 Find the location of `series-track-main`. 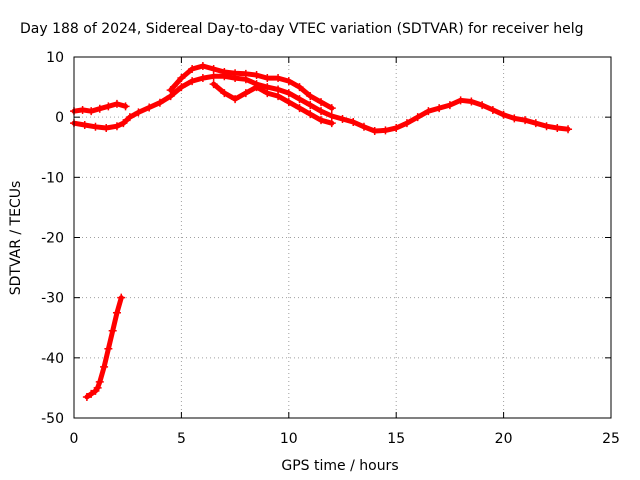

series-track-main is located at coordinates (321, 104).